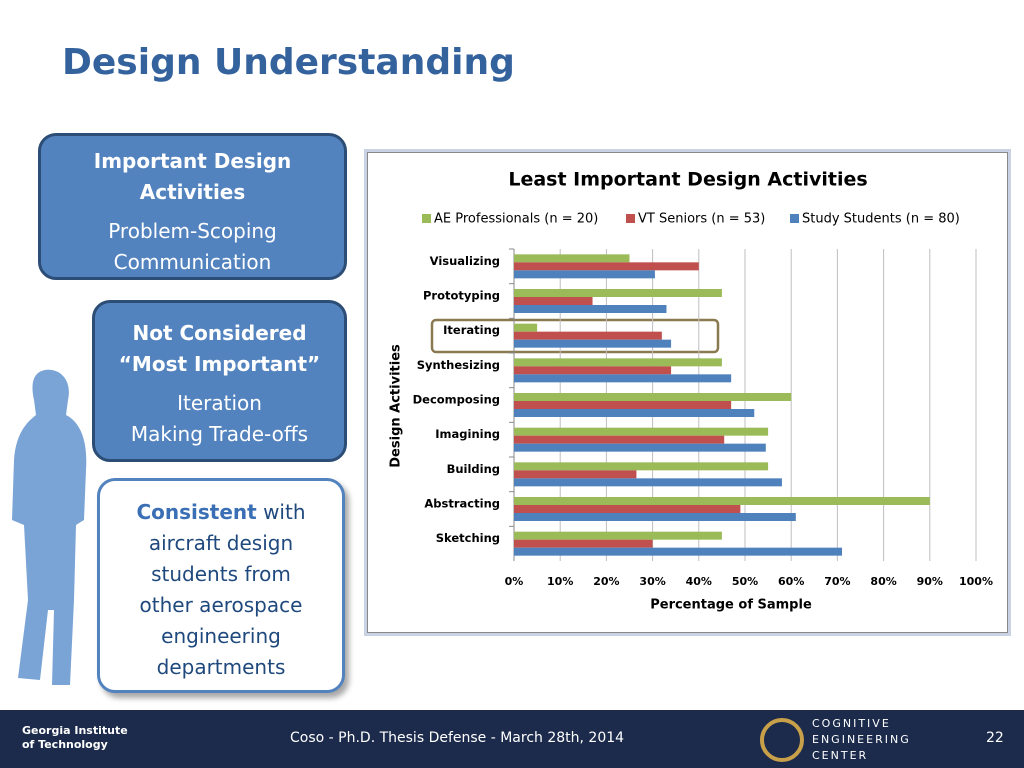  I want to click on chart-title: Least Important Design Activities, so click(687, 180).